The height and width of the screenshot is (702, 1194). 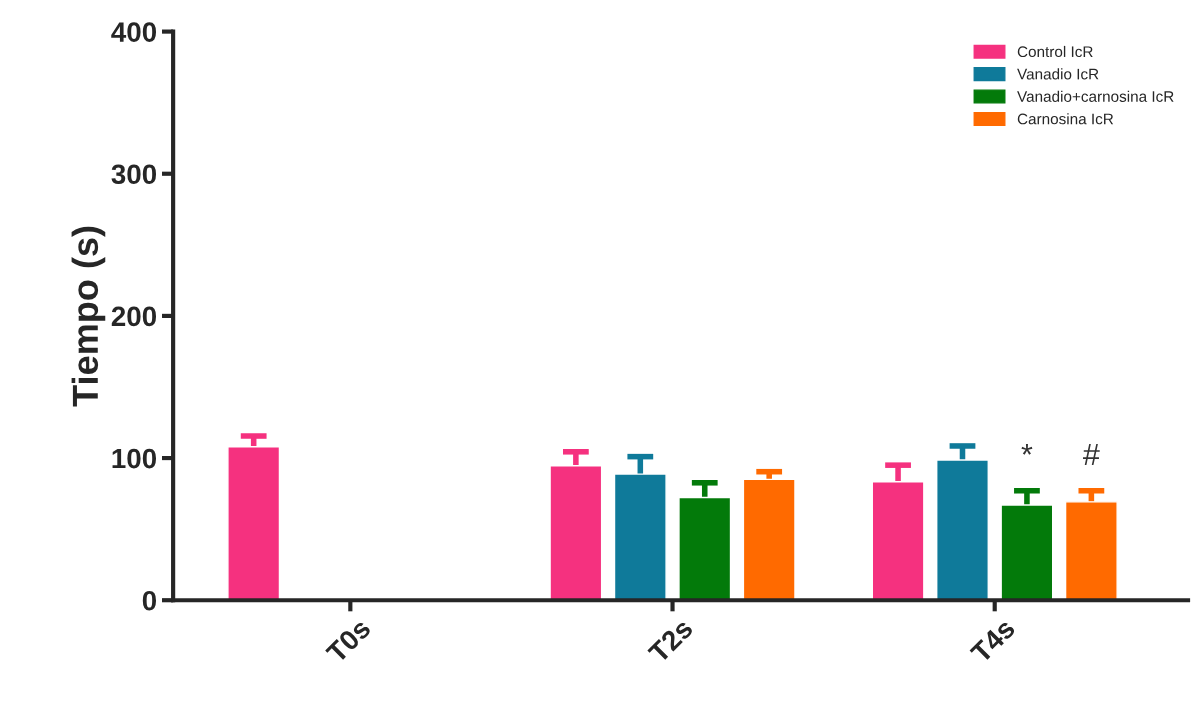 I want to click on annotation: #, so click(x=1091, y=454).